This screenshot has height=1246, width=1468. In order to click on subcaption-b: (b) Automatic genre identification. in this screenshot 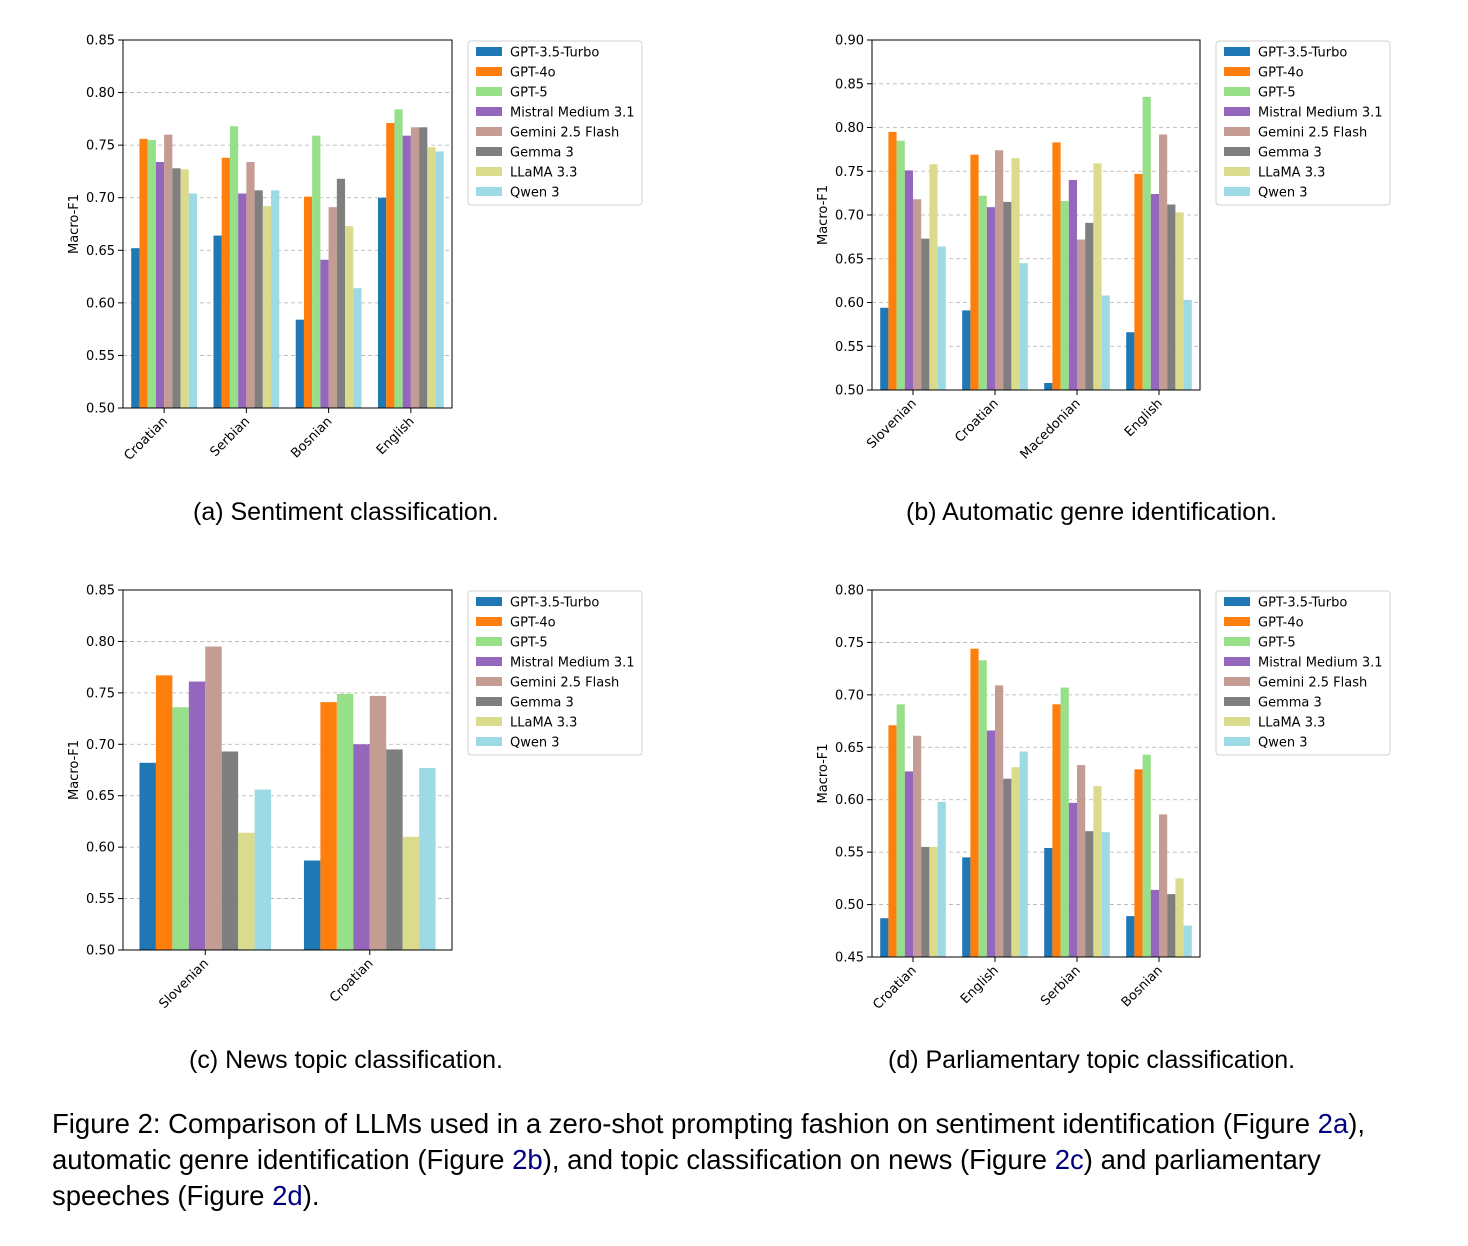, I will do `click(1092, 512)`.